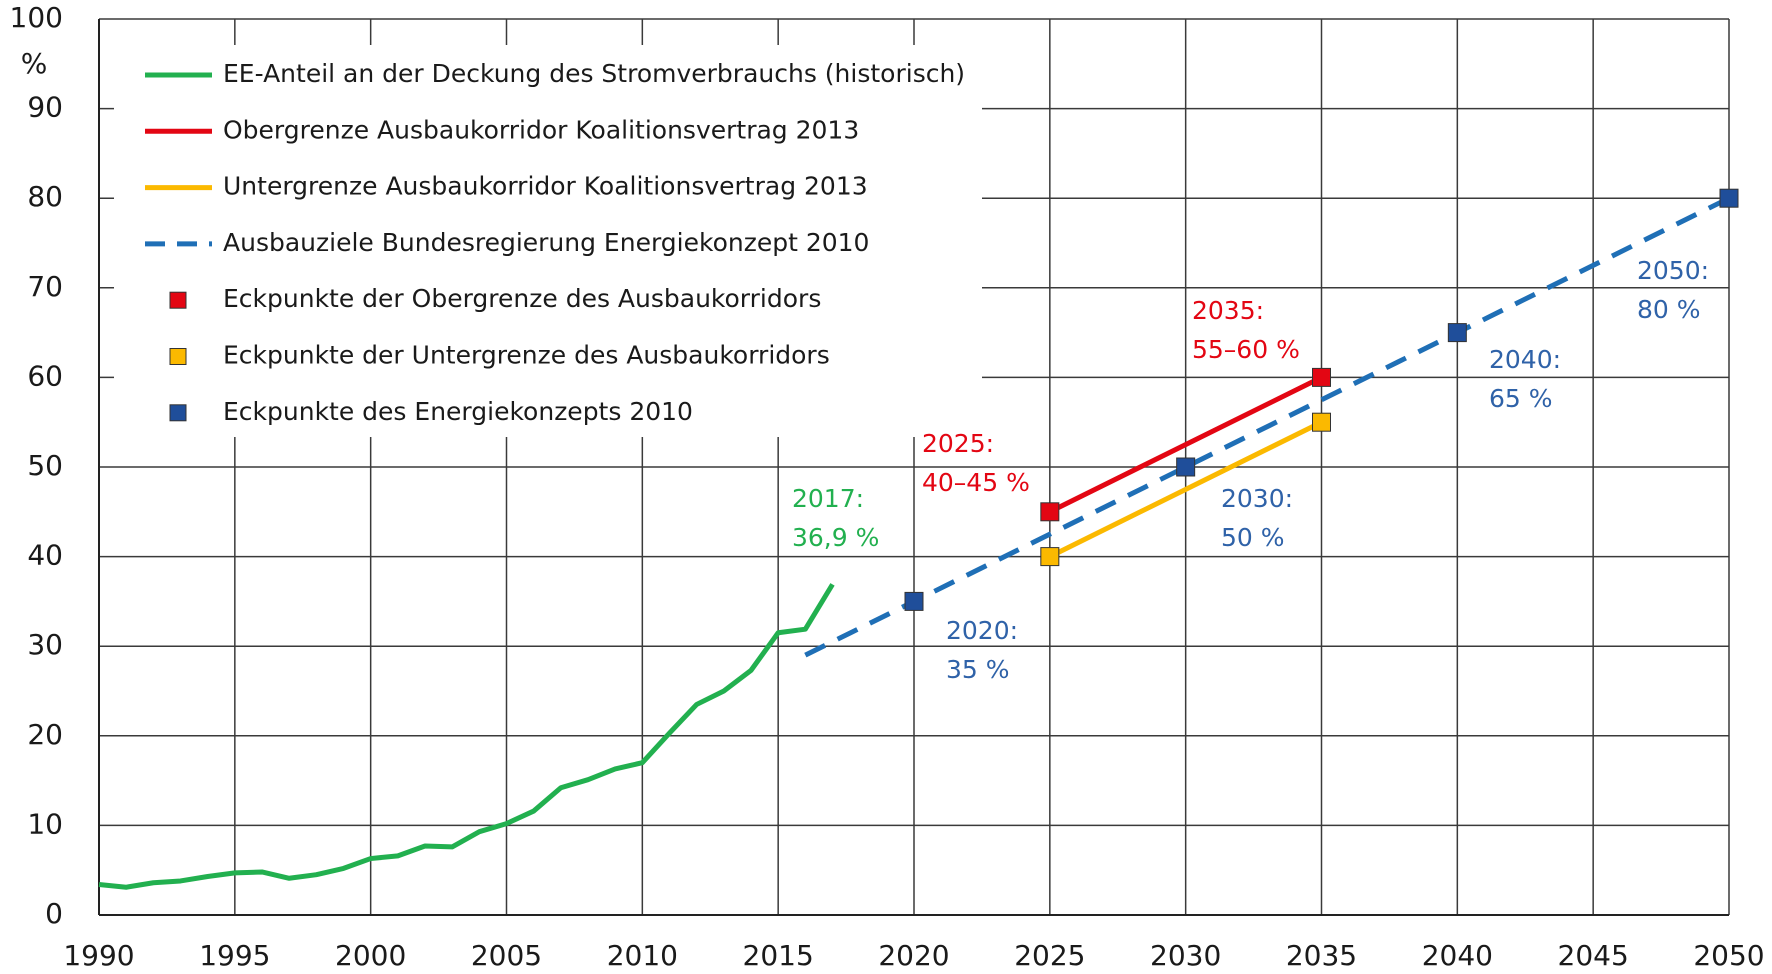 This screenshot has height=974, width=1772. What do you see at coordinates (45, 823) in the screenshot?
I see `y-tick-label: 10` at bounding box center [45, 823].